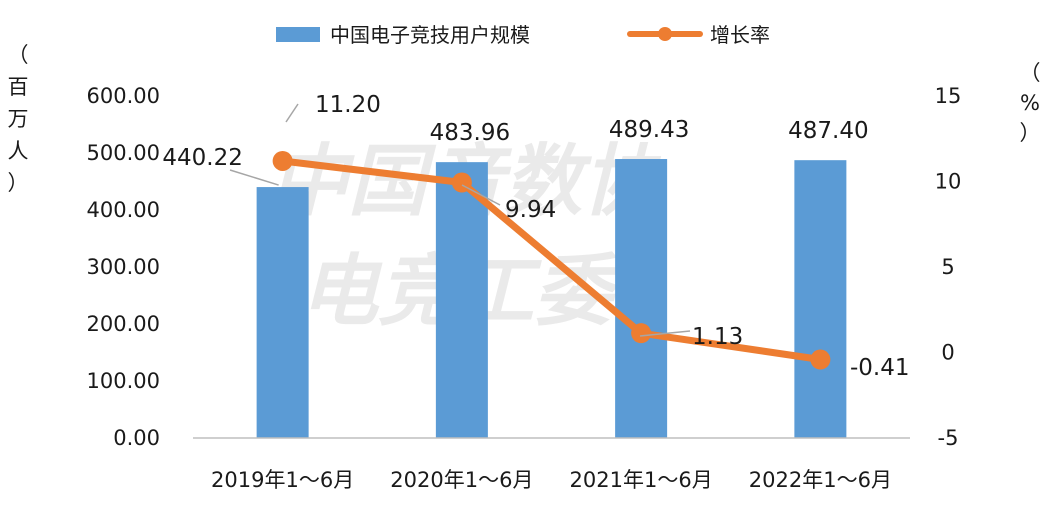  I want to click on left-axis-unit-char: 百, so click(18, 87).